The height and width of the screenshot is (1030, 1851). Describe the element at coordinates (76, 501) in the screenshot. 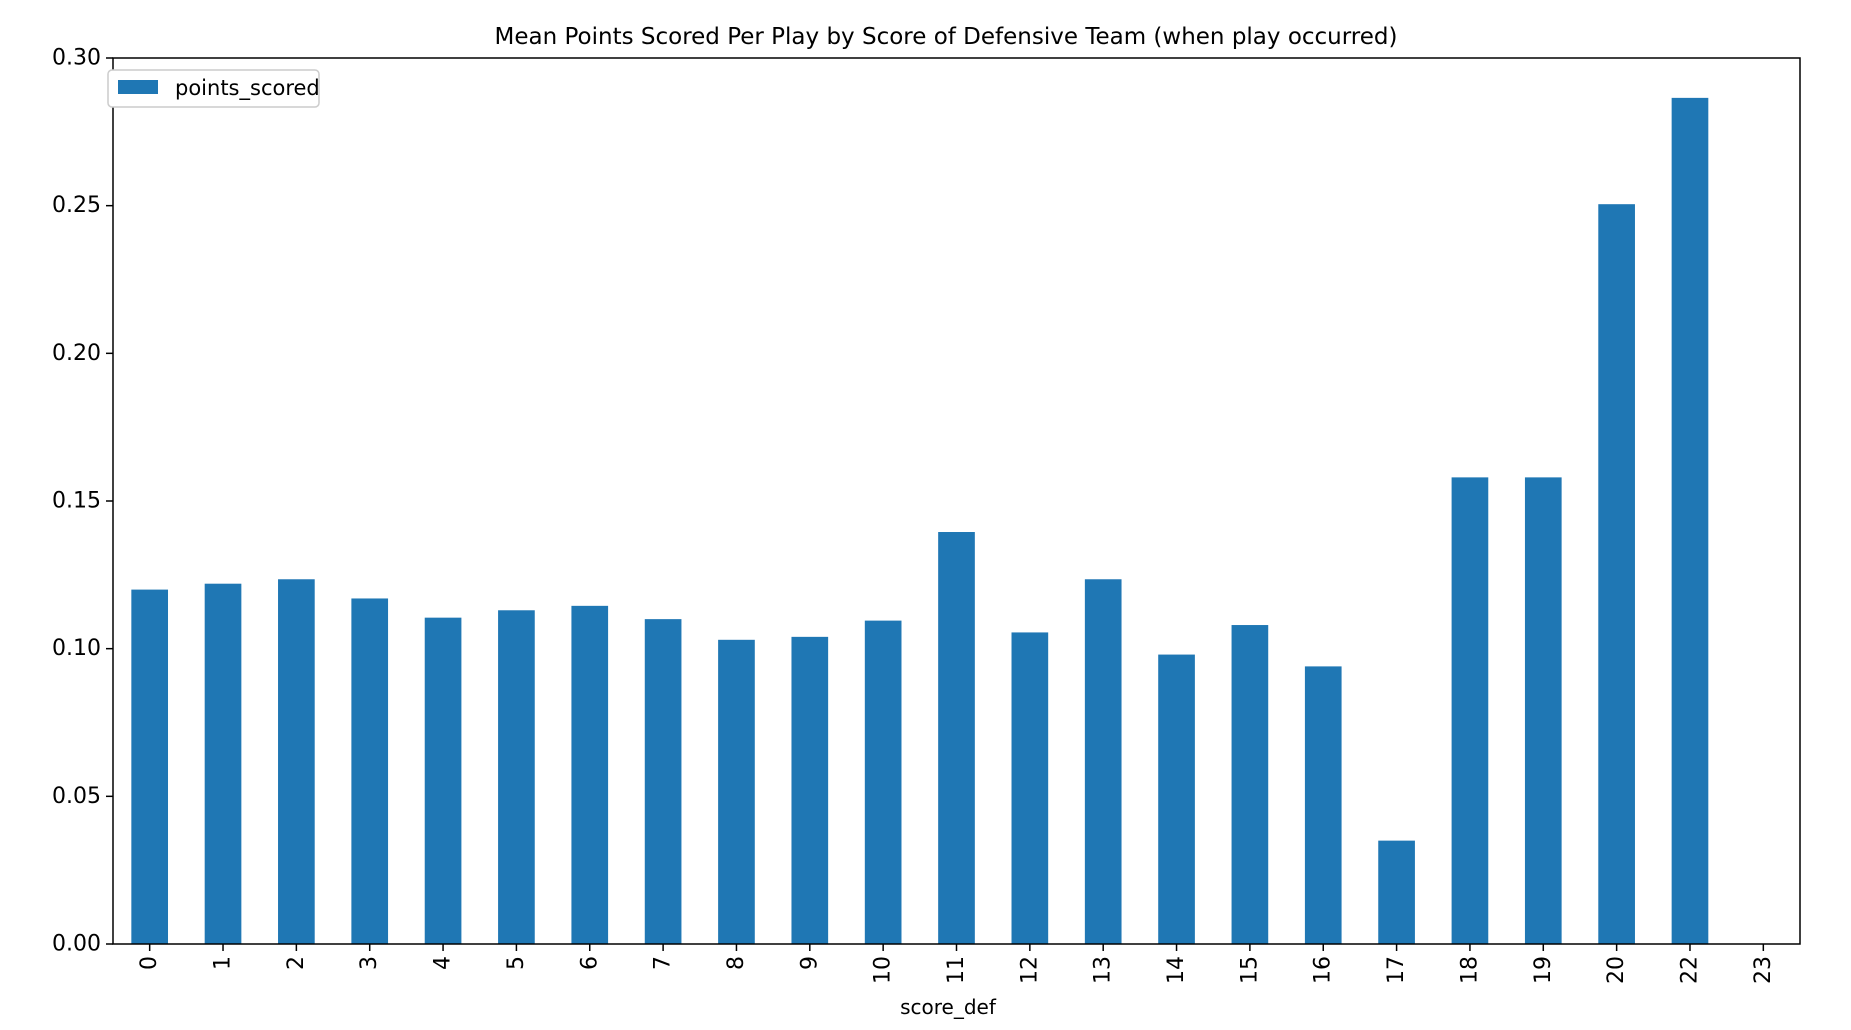

I see `y-tick-label: 0.15` at that location.